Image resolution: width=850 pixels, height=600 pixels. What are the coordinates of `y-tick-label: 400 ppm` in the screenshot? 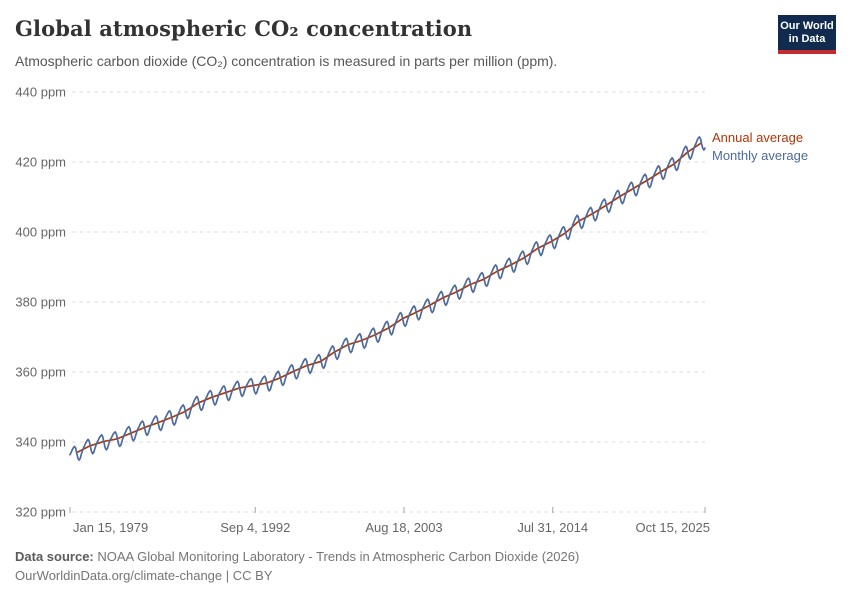 It's located at (40, 232).